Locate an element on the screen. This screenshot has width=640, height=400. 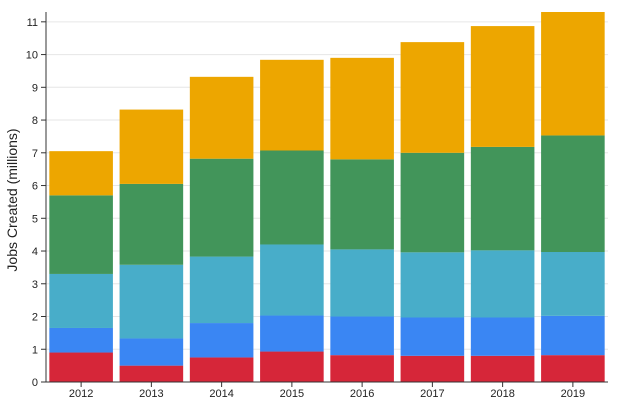
bar-segment-2012-s2 is located at coordinates (81, 340).